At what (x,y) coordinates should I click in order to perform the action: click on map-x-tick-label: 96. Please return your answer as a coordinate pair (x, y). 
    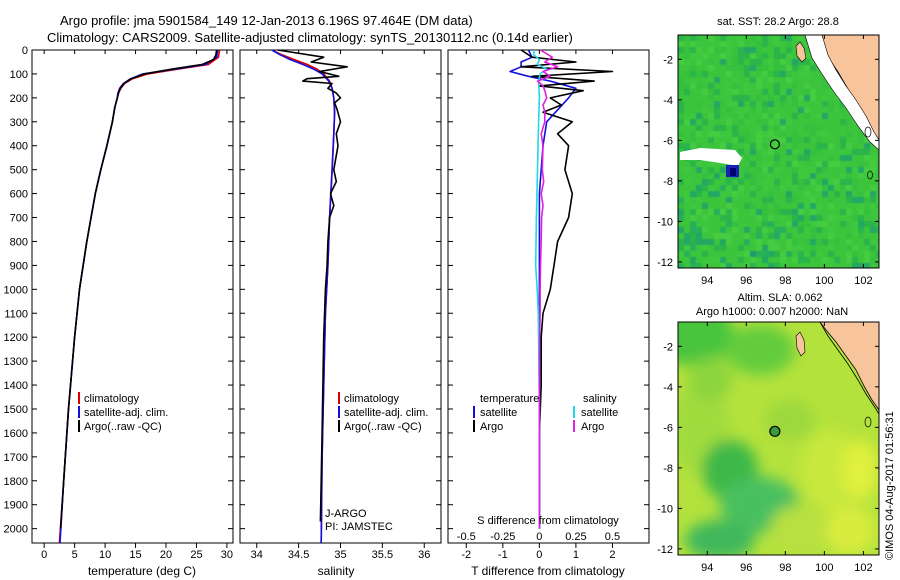
    Looking at the image, I should click on (746, 568).